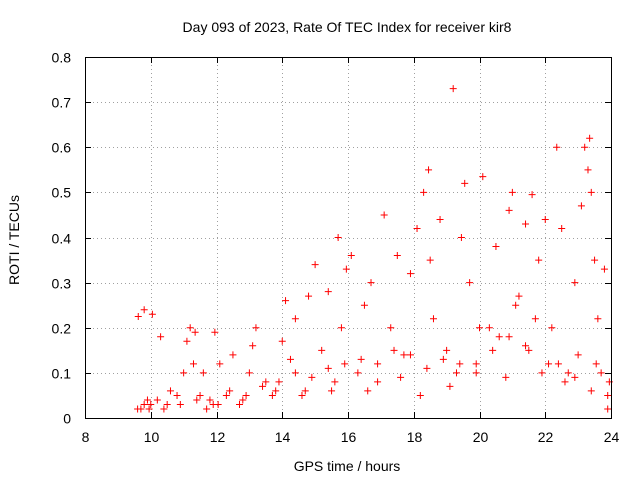  I want to click on y-tick-label: 0.8, so click(62, 58).